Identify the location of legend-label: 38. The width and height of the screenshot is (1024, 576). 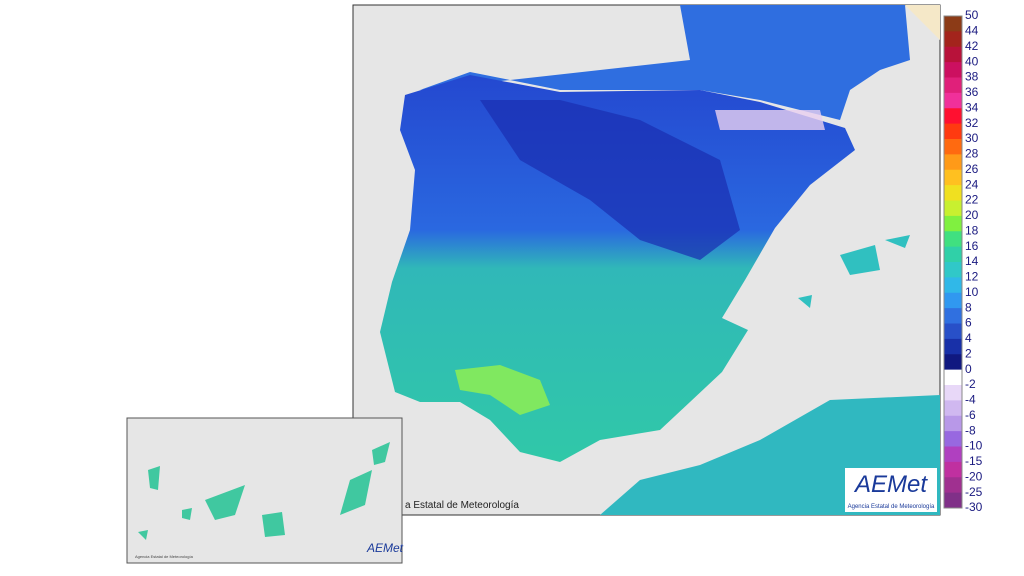
(972, 77).